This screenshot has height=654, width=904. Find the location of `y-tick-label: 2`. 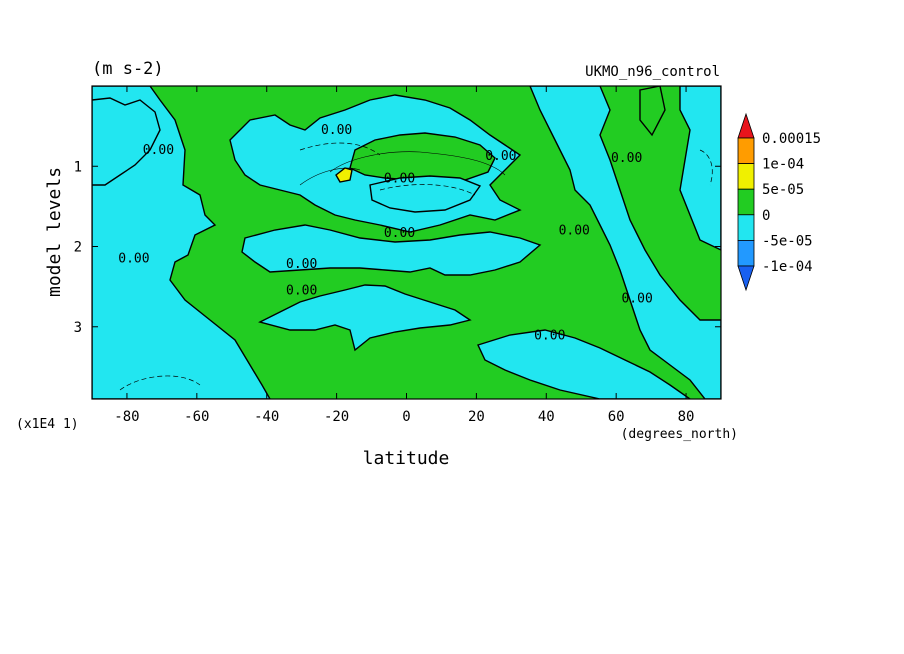

y-tick-label: 2 is located at coordinates (78, 248).